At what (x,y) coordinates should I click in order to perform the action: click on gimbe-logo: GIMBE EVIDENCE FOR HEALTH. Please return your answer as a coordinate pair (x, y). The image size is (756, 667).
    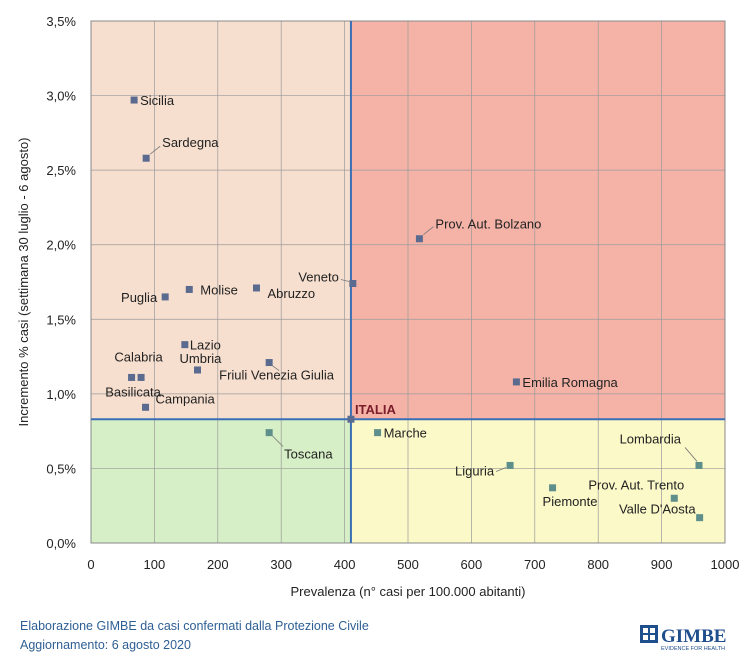
    Looking at the image, I should click on (683, 638).